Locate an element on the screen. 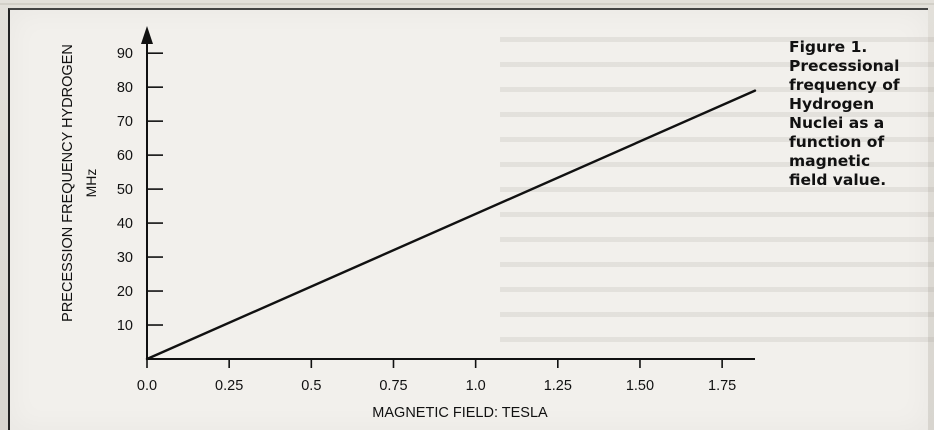 The height and width of the screenshot is (430, 934). x-tick-label: 1.25 is located at coordinates (558, 386).